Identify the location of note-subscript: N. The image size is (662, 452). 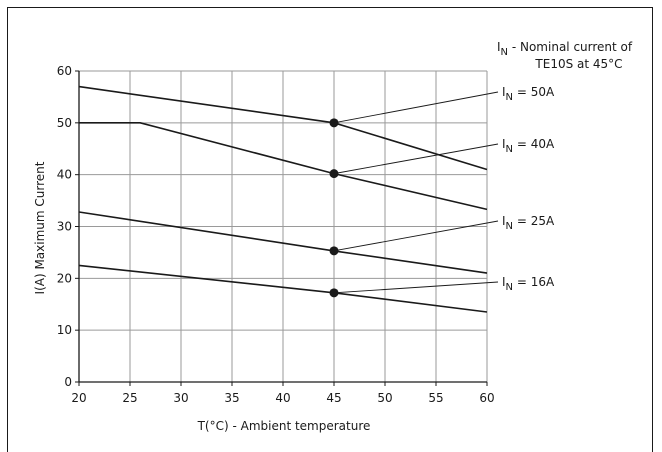
(504, 52).